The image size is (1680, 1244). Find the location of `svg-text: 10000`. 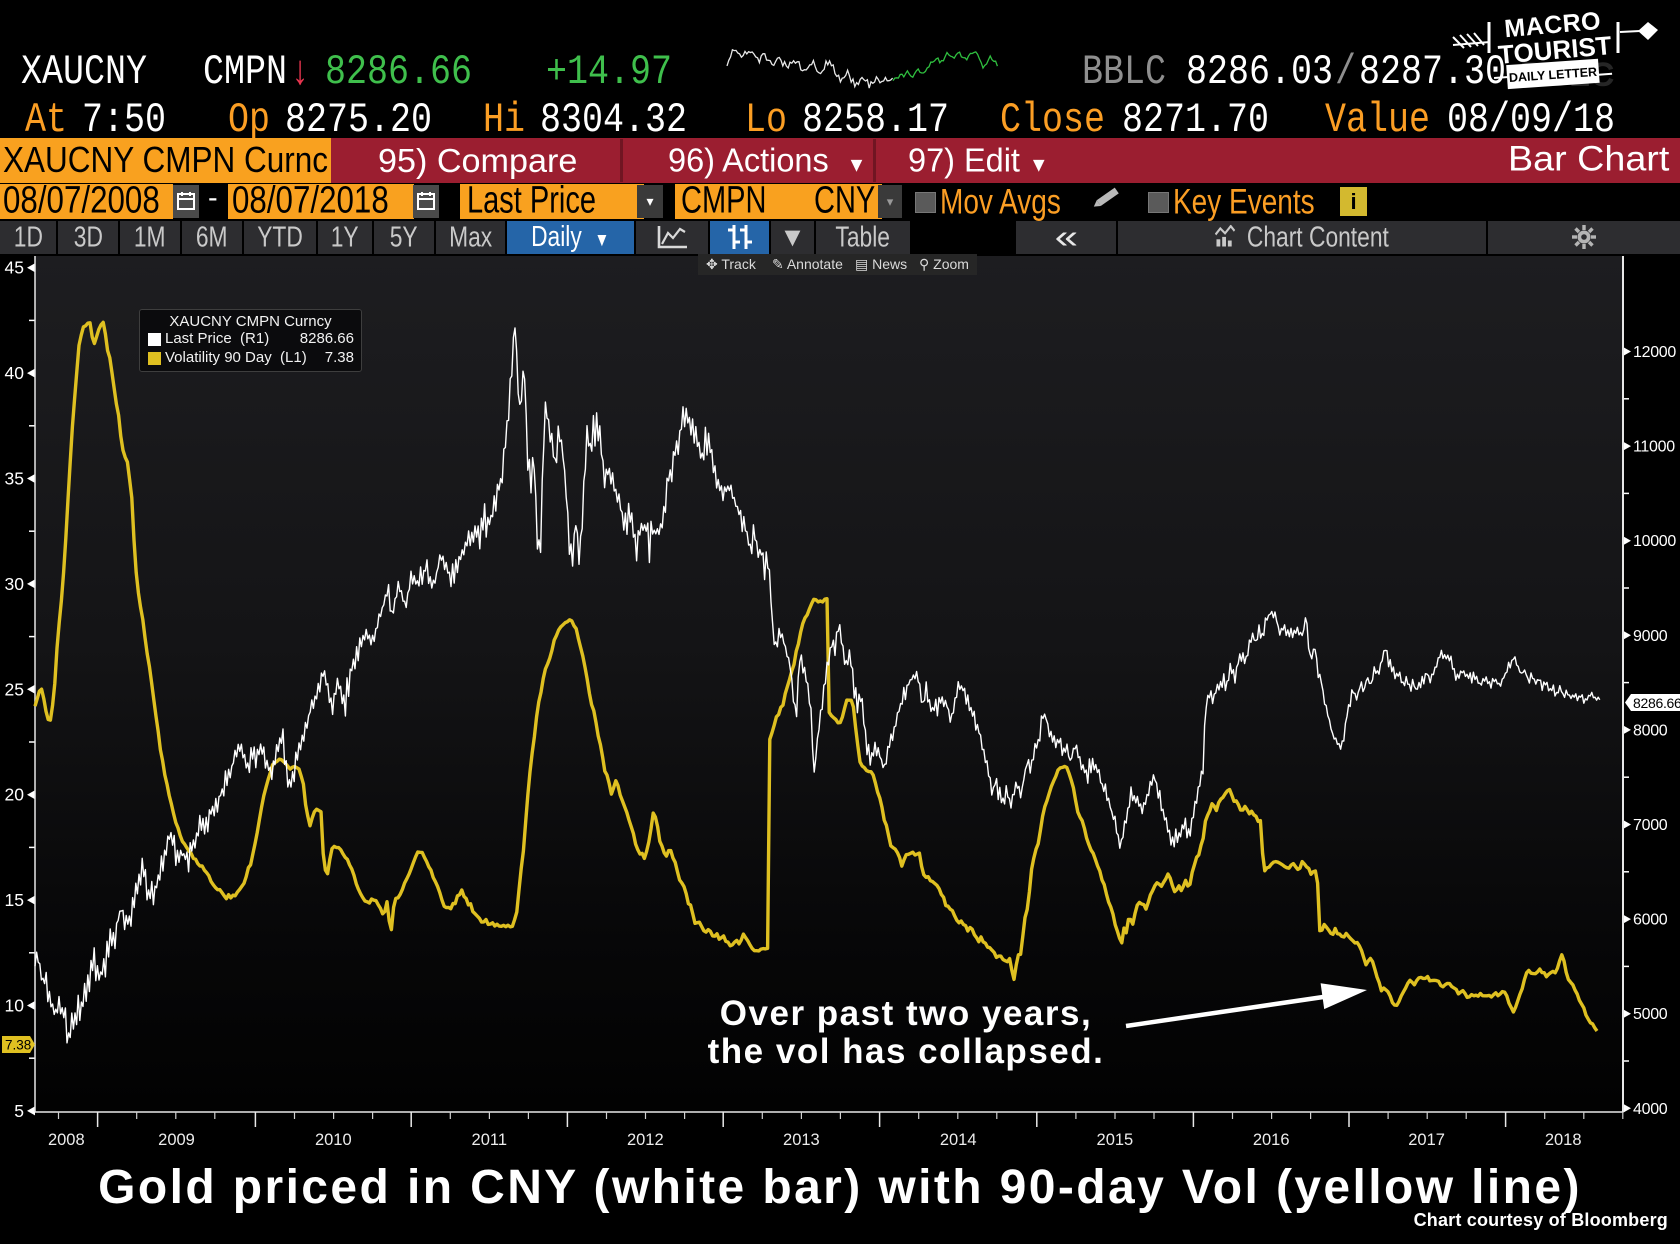

svg-text: 10000 is located at coordinates (1654, 541).